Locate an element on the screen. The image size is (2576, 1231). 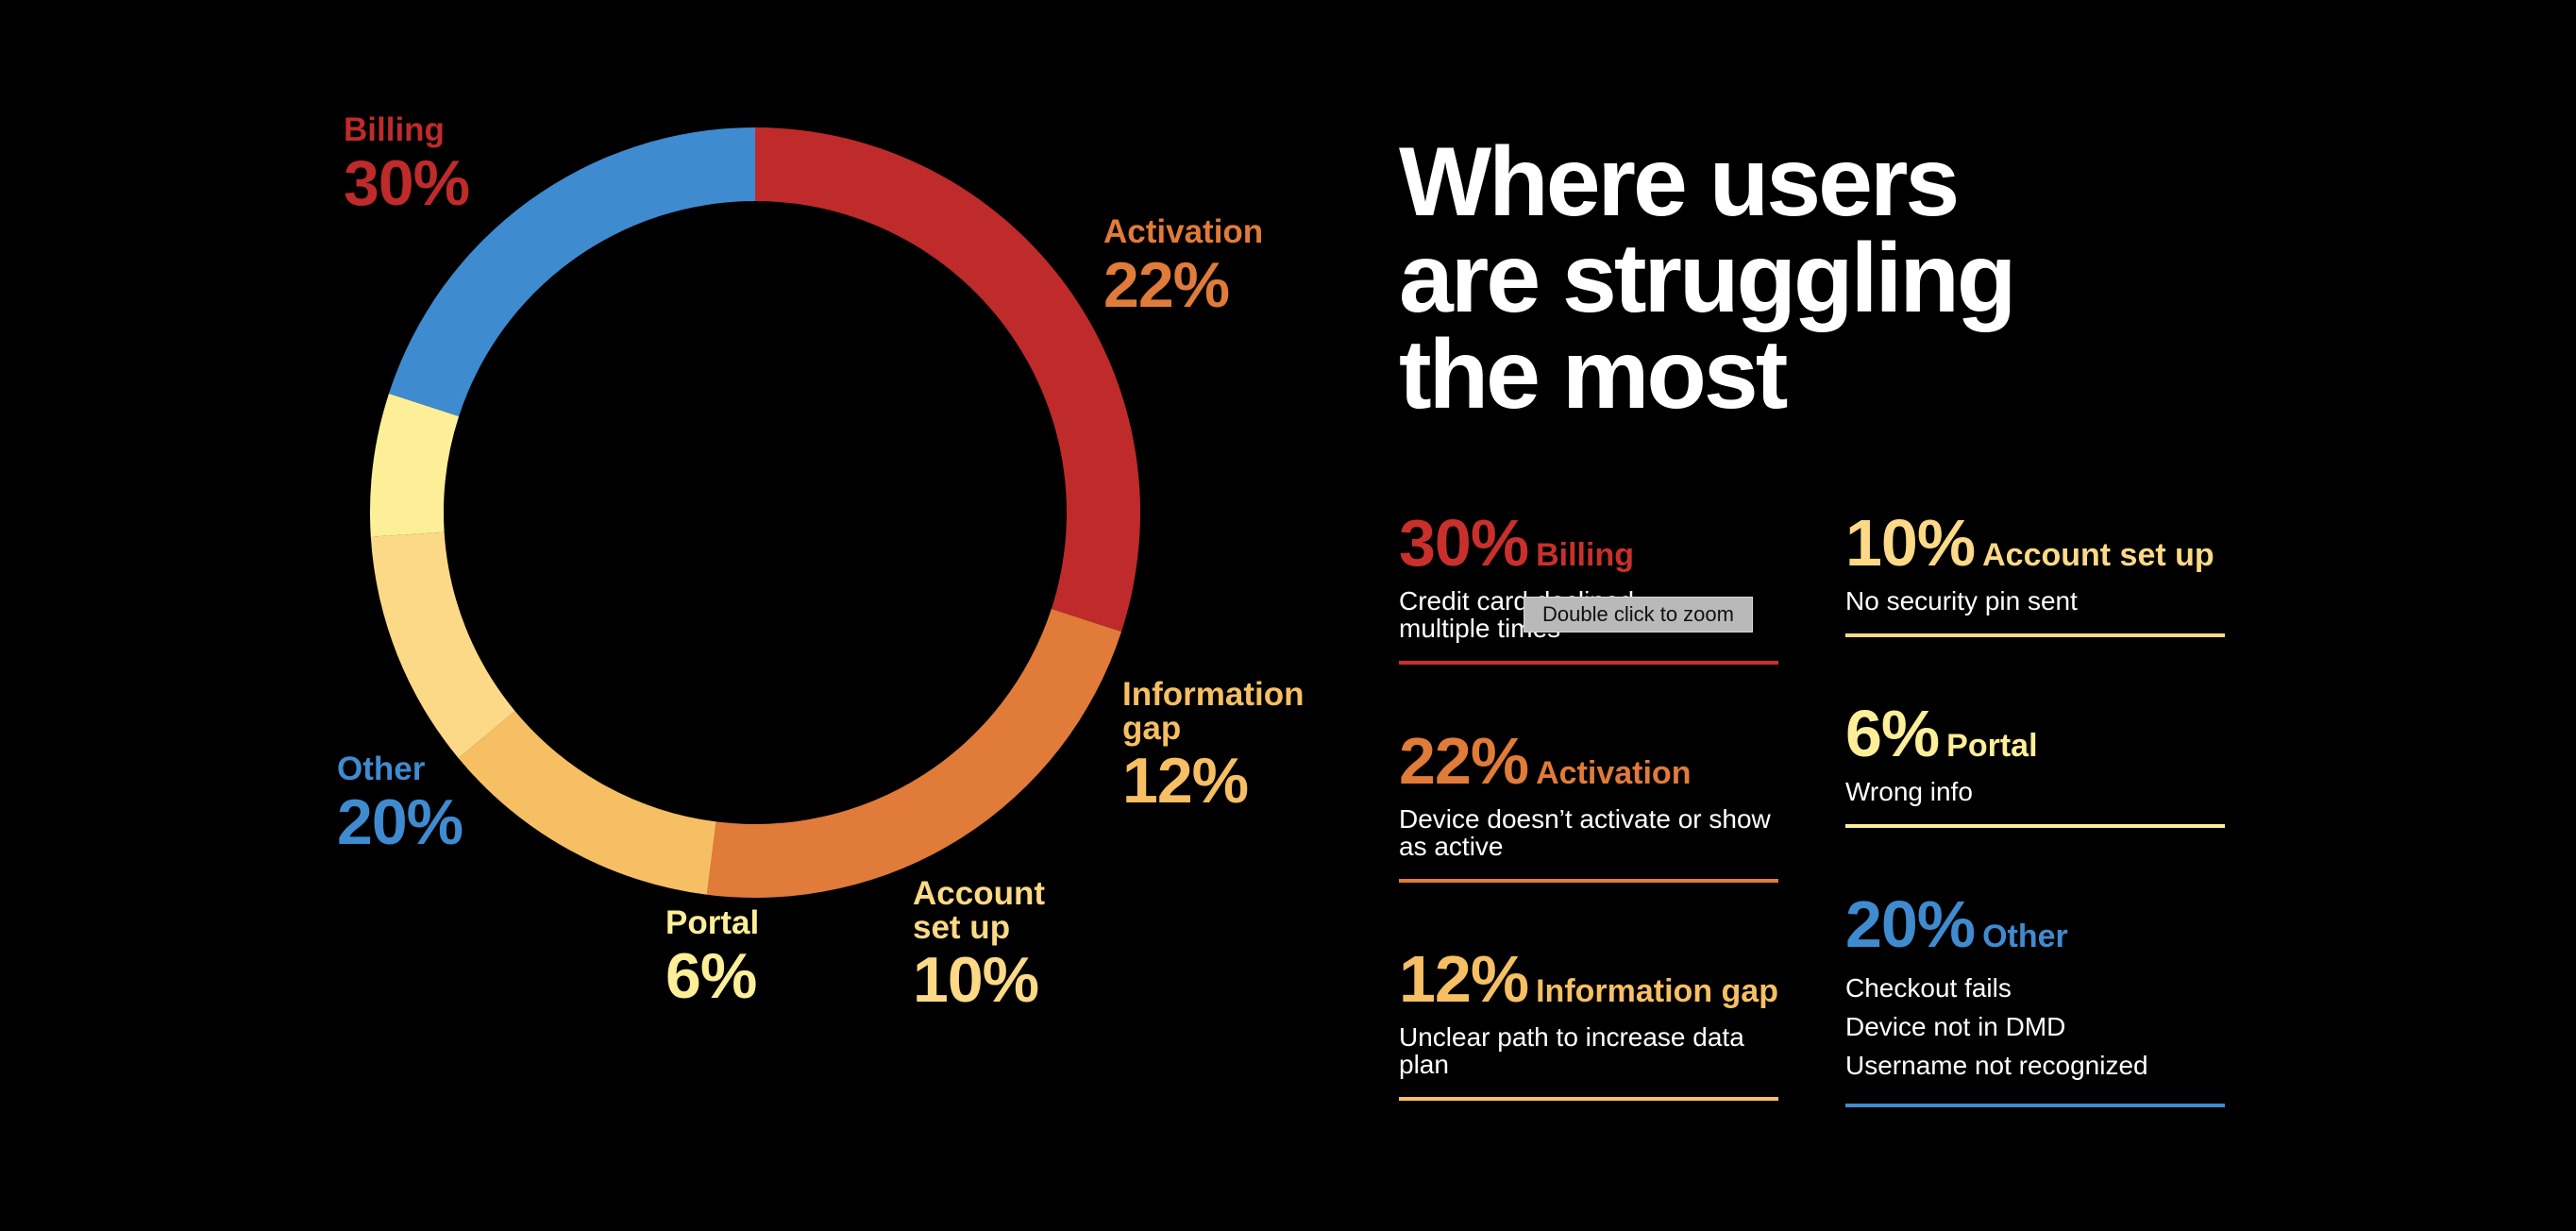
slice-value-other: 20% is located at coordinates (400, 821).